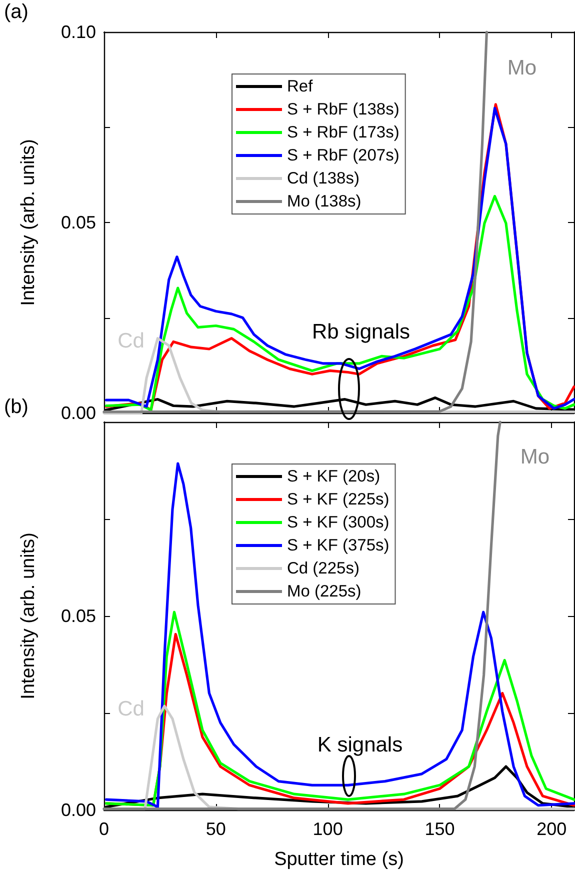 The image size is (575, 876). I want to click on legend-label: S + RbF (207s), so click(343, 155).